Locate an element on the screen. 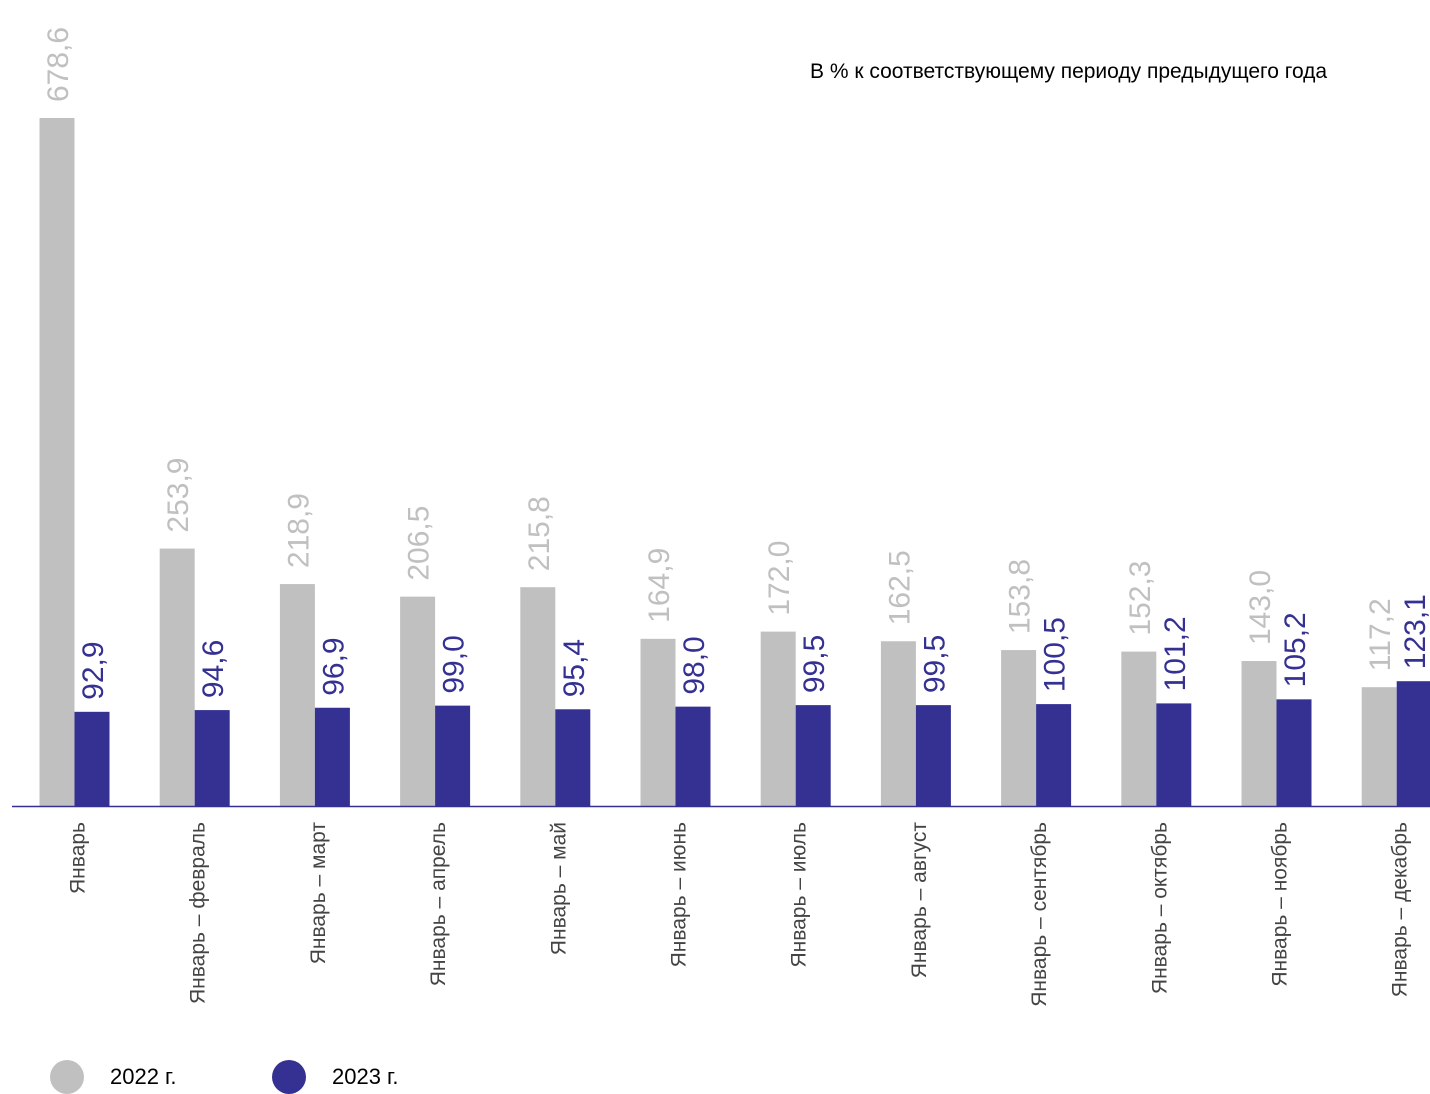 This screenshot has height=1094, width=1430. data-label-2023: 98,0 is located at coordinates (694, 665).